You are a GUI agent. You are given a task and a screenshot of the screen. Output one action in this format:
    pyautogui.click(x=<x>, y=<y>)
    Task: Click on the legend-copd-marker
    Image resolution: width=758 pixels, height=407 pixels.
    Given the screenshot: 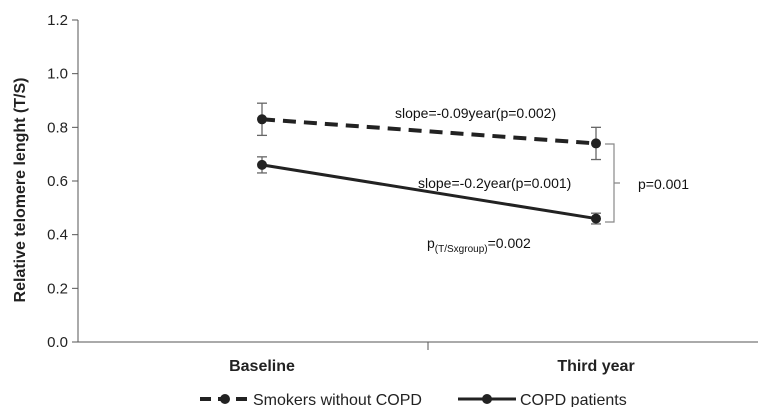 What is the action you would take?
    pyautogui.click(x=487, y=399)
    